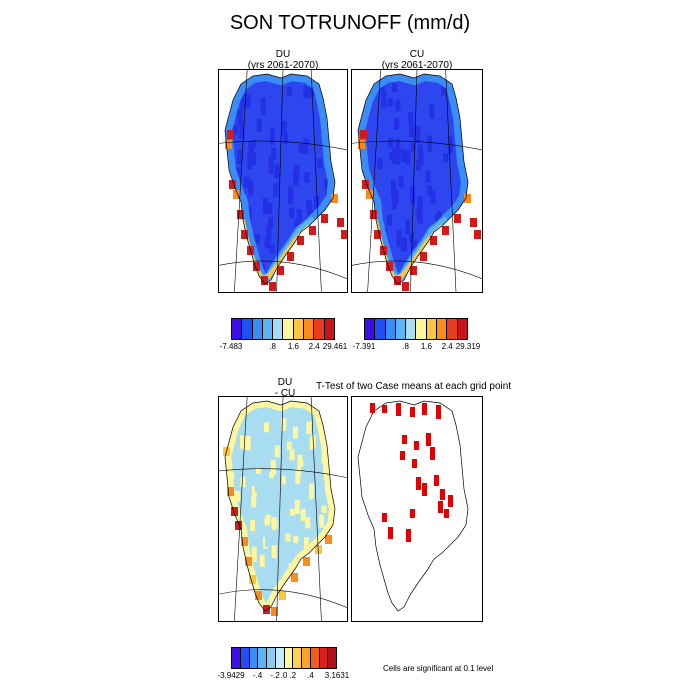 This screenshot has width=700, height=700. Describe the element at coordinates (284, 348) in the screenshot. I see `colorbar-du-labels: -7.483 .8 1.6 2.4 29.461` at that location.